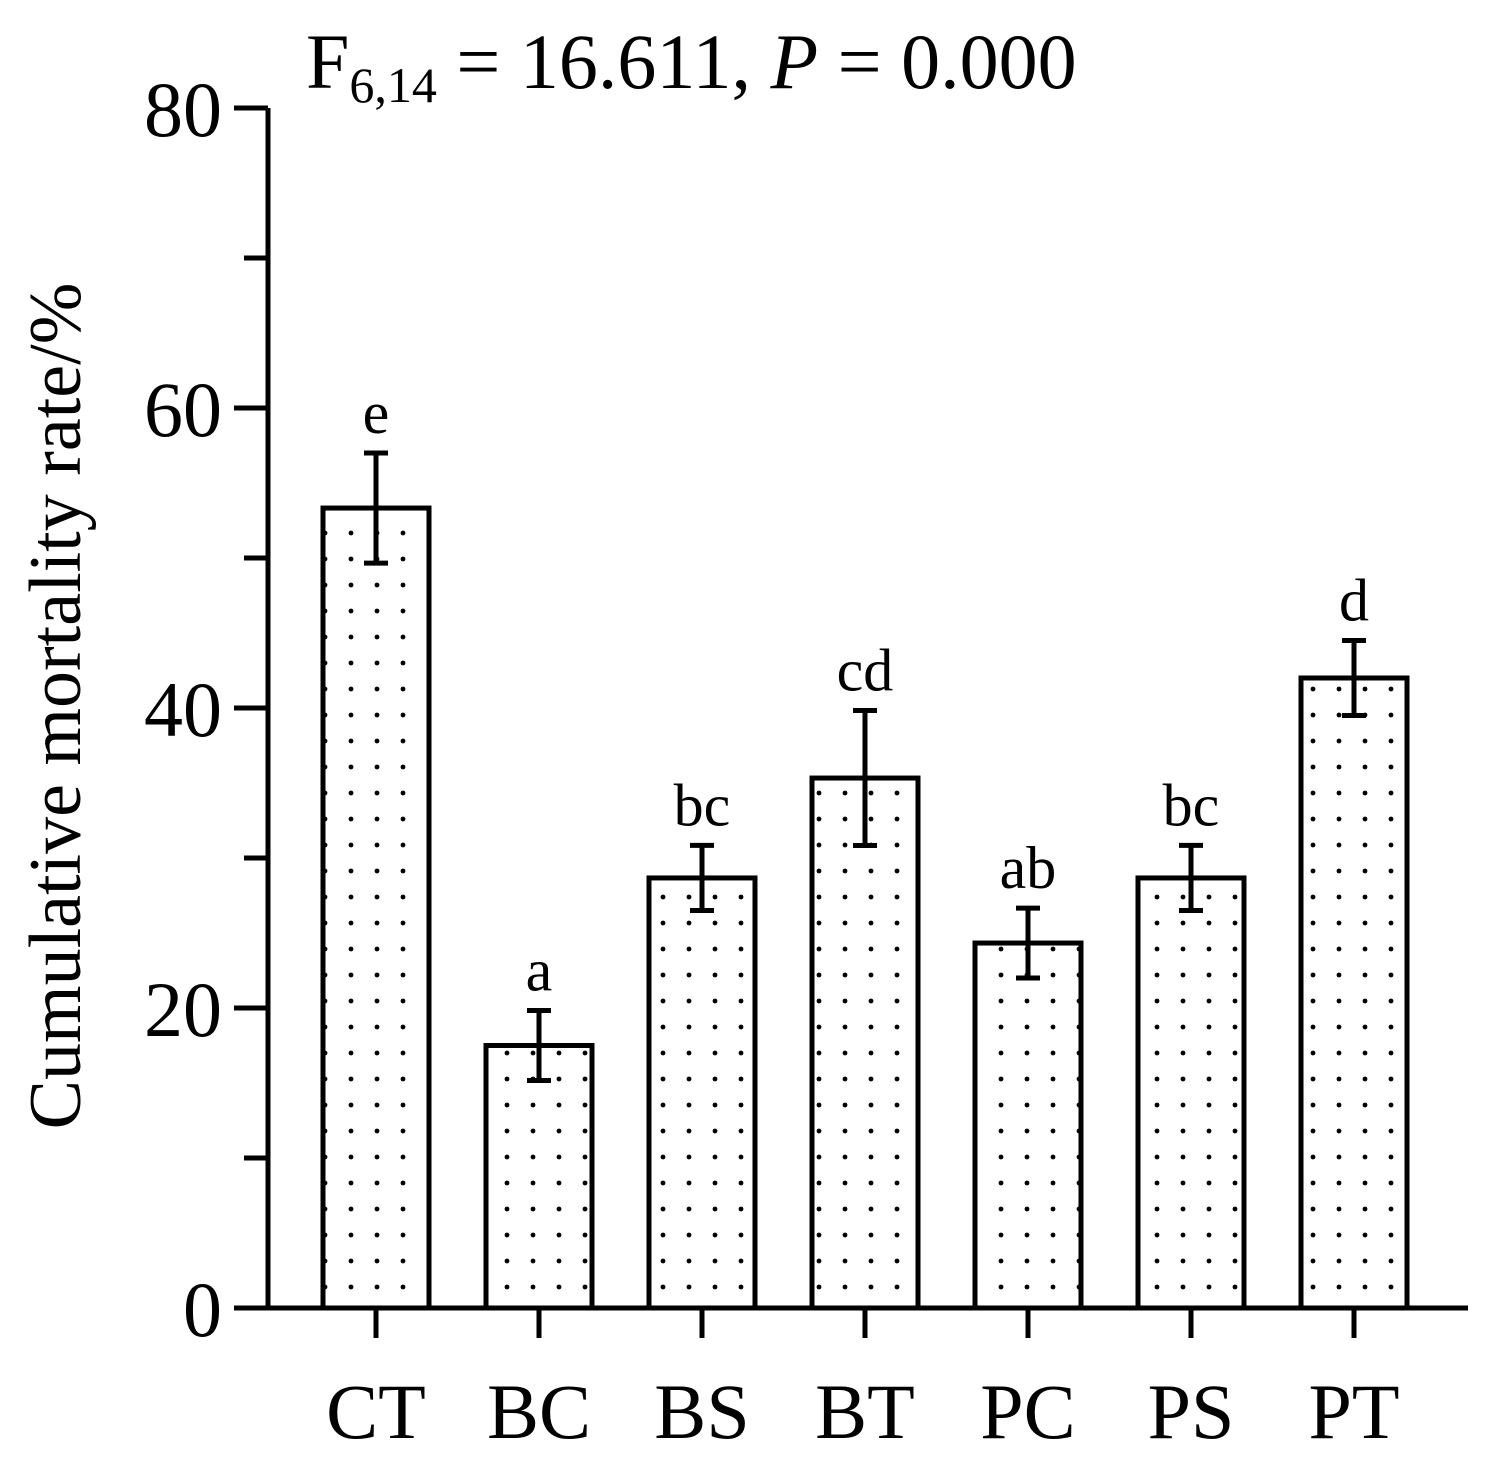  What do you see at coordinates (183, 709) in the screenshot?
I see `y-tick-label: 40` at bounding box center [183, 709].